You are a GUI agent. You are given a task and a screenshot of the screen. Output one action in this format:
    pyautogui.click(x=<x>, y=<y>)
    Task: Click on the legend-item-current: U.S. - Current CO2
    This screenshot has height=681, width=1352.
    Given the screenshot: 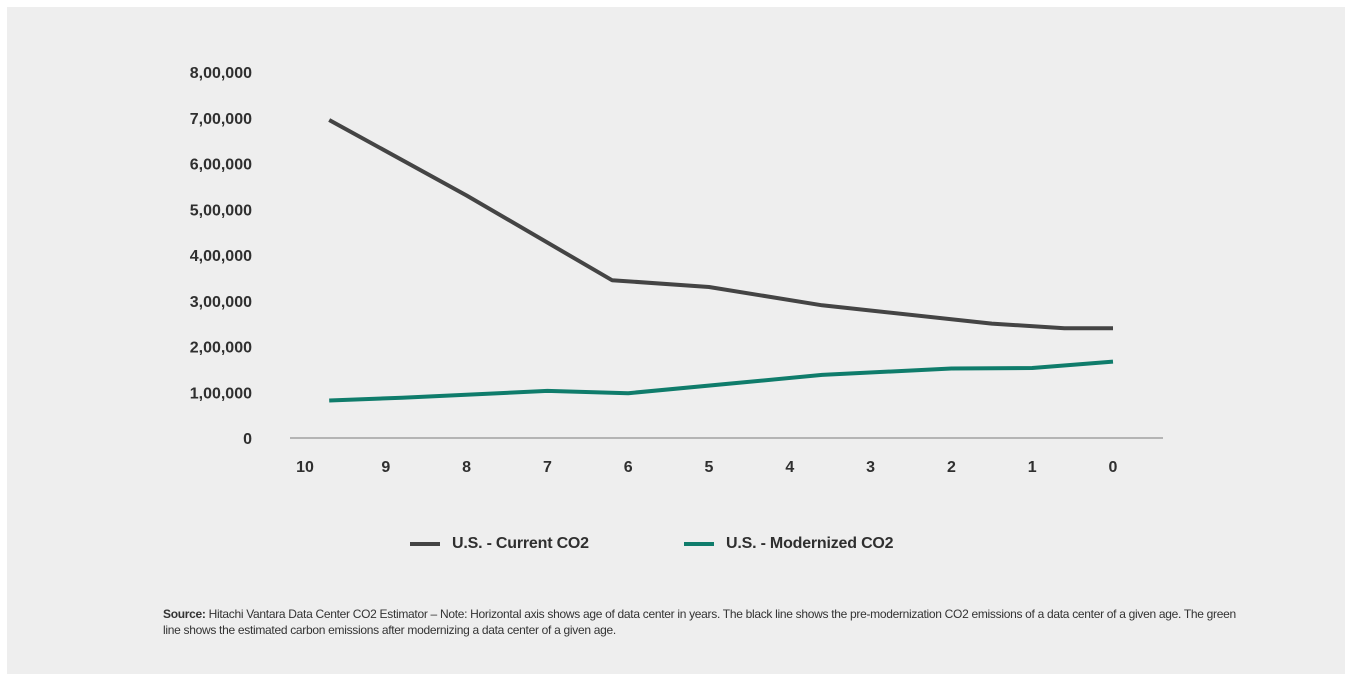 What is the action you would take?
    pyautogui.click(x=499, y=544)
    